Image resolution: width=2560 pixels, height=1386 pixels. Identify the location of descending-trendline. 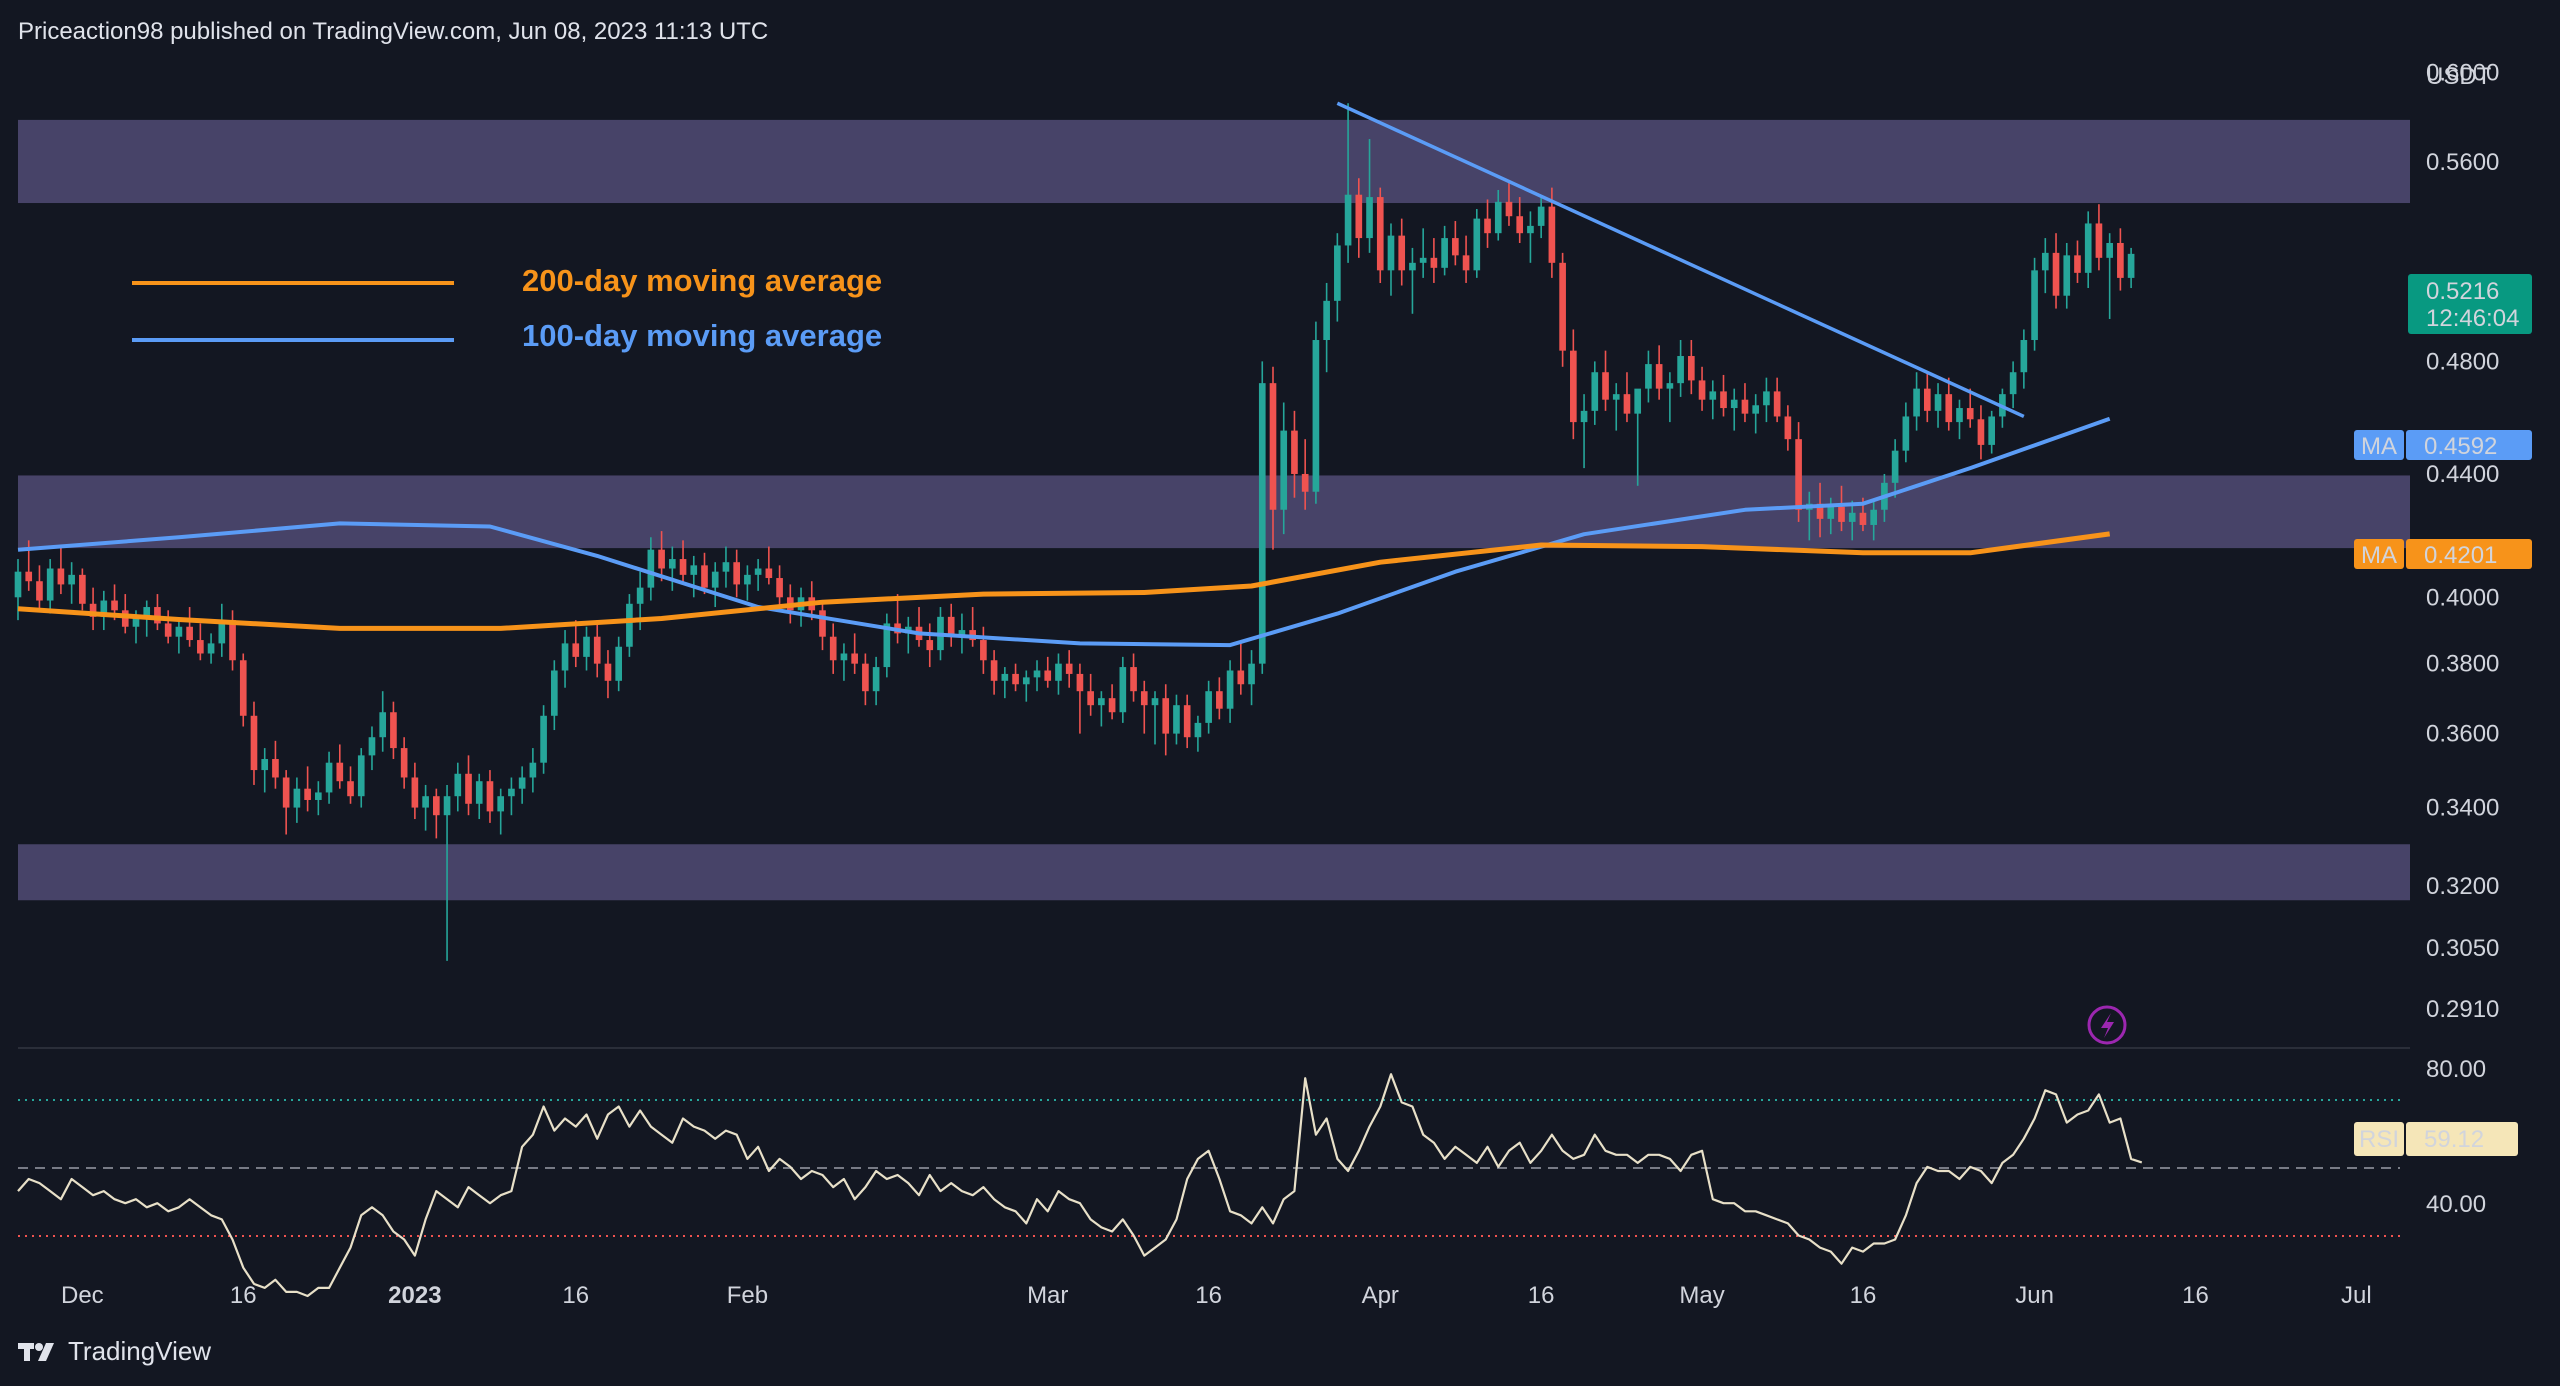
(1680, 260).